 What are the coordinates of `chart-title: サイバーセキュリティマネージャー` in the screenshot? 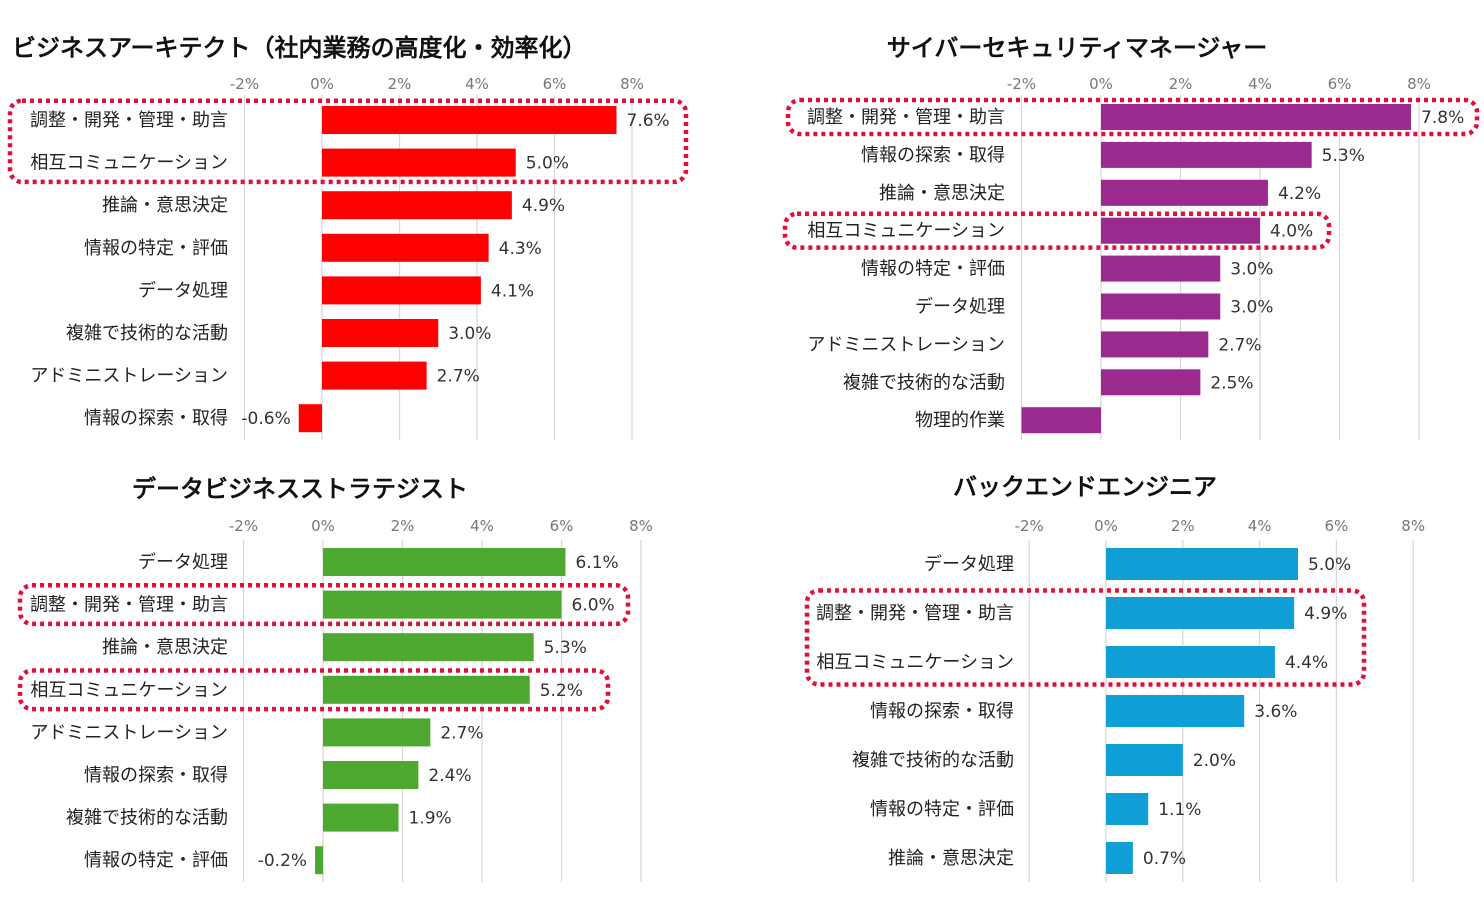 It's located at (1077, 48).